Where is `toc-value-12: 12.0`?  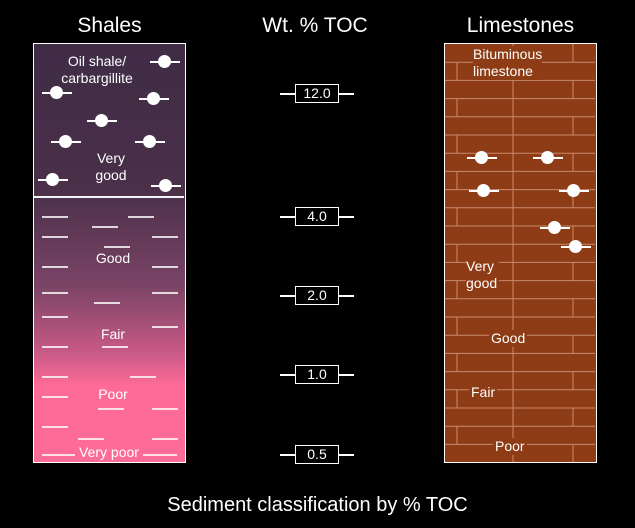 toc-value-12: 12.0 is located at coordinates (317, 93).